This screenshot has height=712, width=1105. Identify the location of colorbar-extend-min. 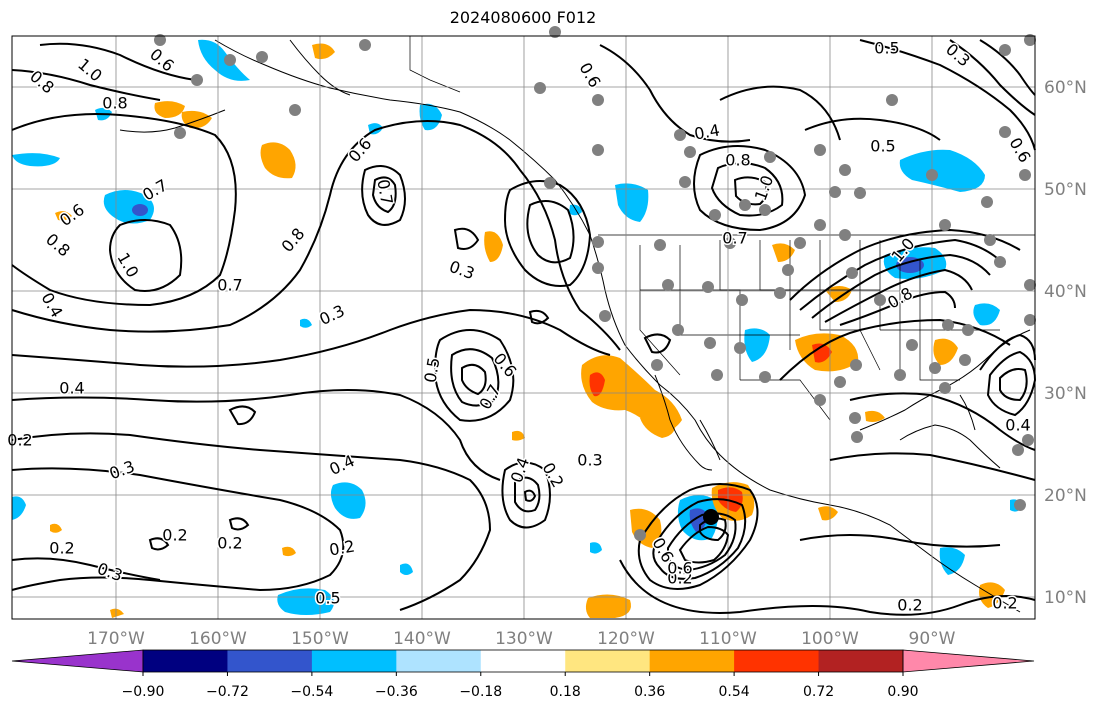
(77, 661).